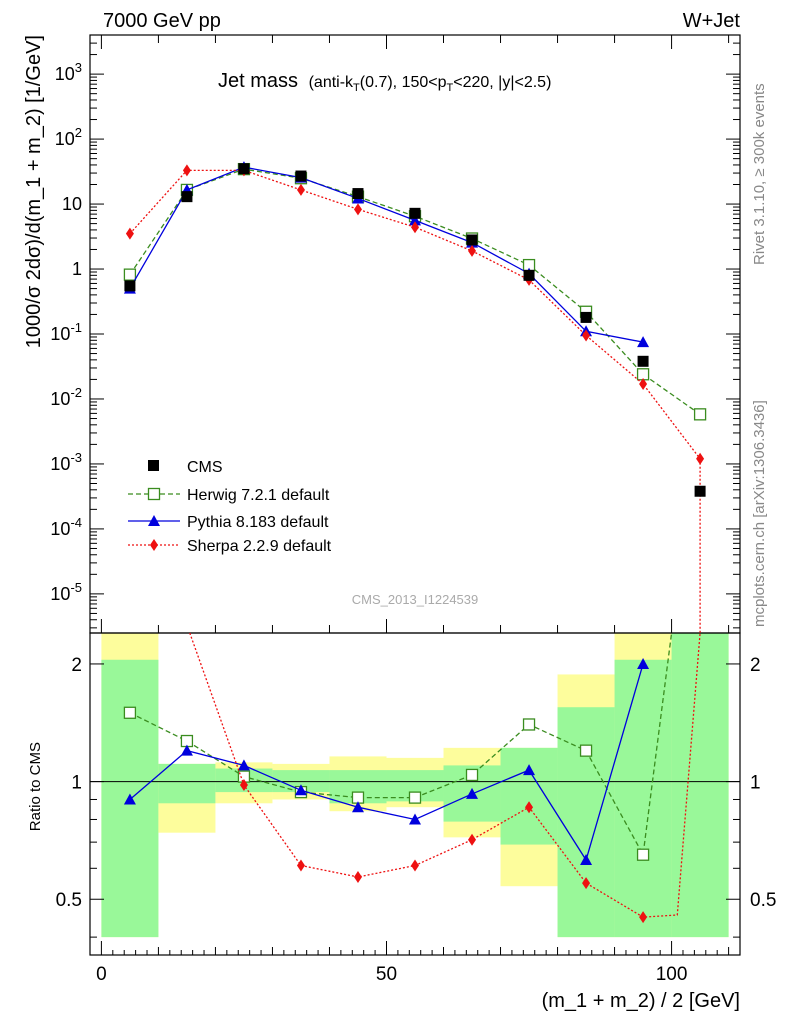 Image resolution: width=786 pixels, height=1024 pixels. What do you see at coordinates (66, 332) in the screenshot?
I see `y-tick-label: 10⁻¹` at bounding box center [66, 332].